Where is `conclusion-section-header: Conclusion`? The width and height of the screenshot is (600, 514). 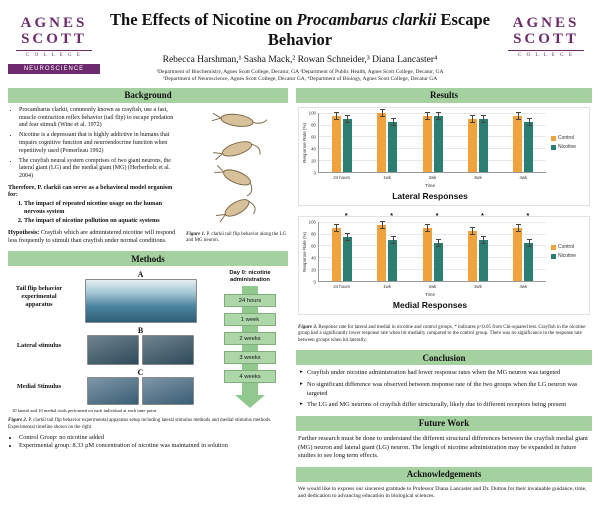 conclusion-section-header: Conclusion is located at coordinates (444, 358).